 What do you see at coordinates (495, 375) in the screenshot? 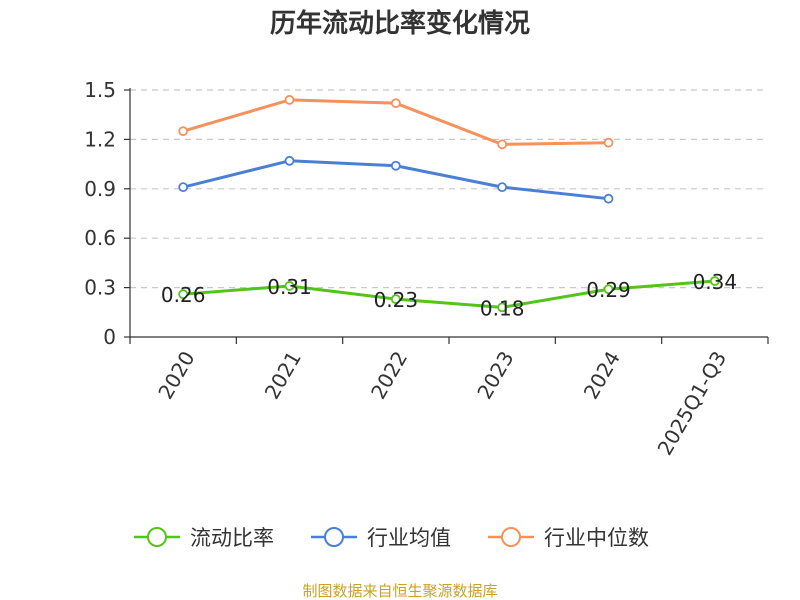
I see `x-tick-label: 2023` at bounding box center [495, 375].